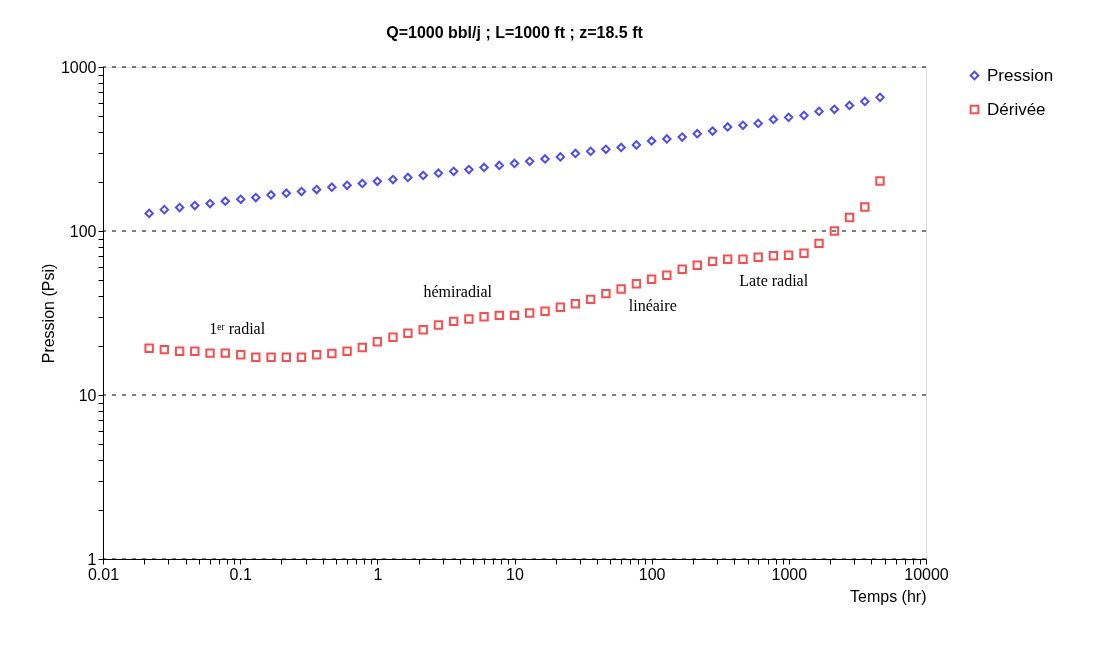 This screenshot has width=1113, height=671. Describe the element at coordinates (78, 67) in the screenshot. I see `y-tick-label: 1000` at that location.